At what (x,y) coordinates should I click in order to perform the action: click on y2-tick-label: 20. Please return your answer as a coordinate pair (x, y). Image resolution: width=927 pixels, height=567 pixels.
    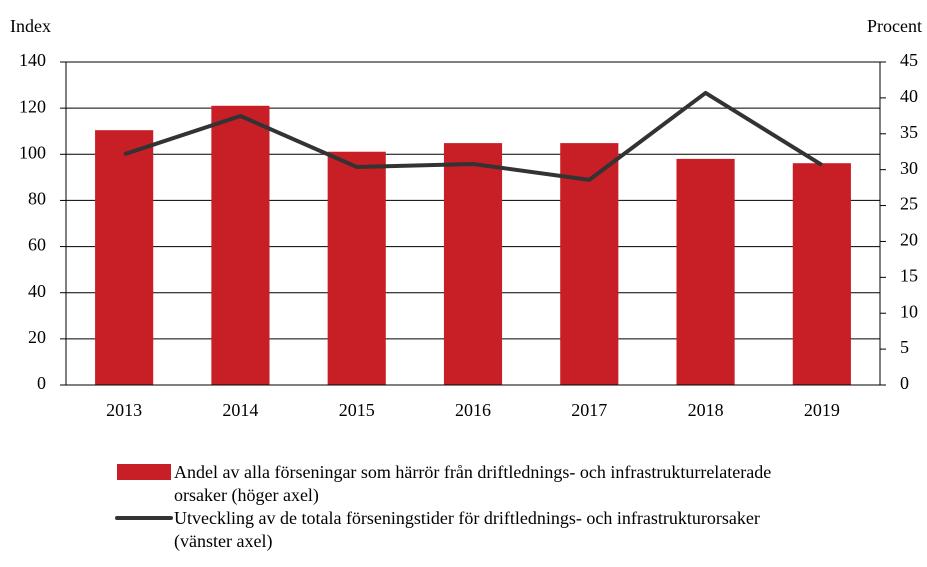
    Looking at the image, I should click on (909, 240).